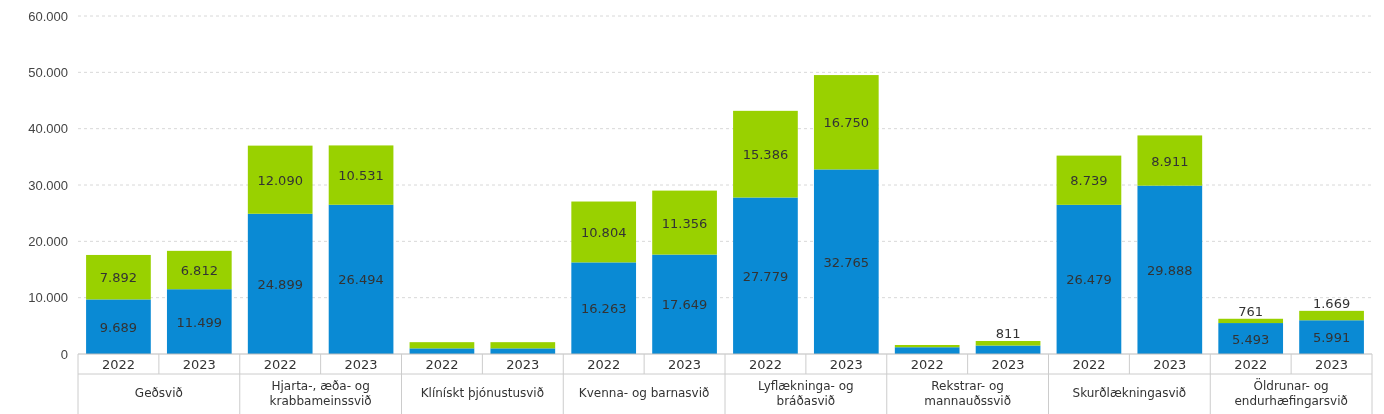  I want to click on data-label: 26.479, so click(1089, 280).